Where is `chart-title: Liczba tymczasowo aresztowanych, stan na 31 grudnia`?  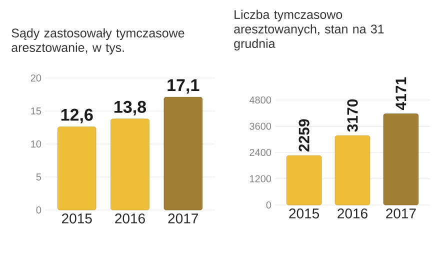 chart-title: Liczba tymczasowo aresztowanych, stan na 31 grudnia is located at coordinates (309, 30).